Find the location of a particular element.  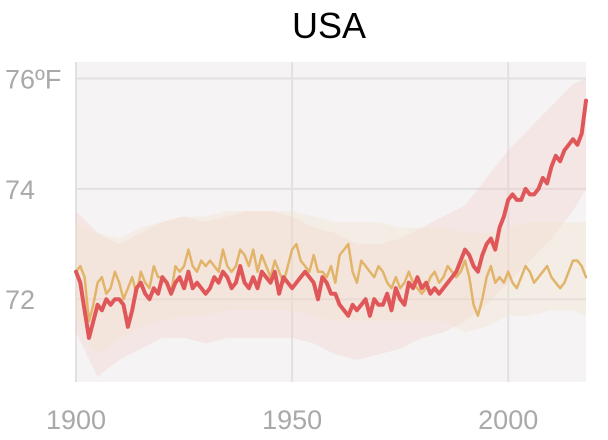

y-tick-label: 74 is located at coordinates (20, 190).